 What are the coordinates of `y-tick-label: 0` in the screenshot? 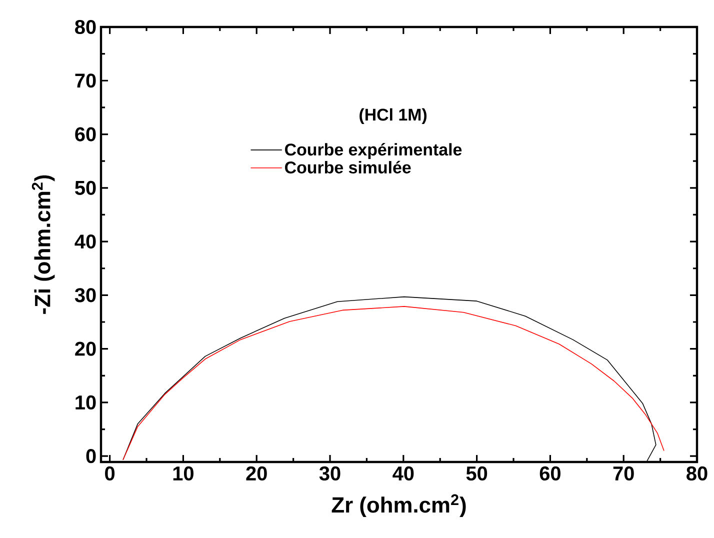 It's located at (91, 456).